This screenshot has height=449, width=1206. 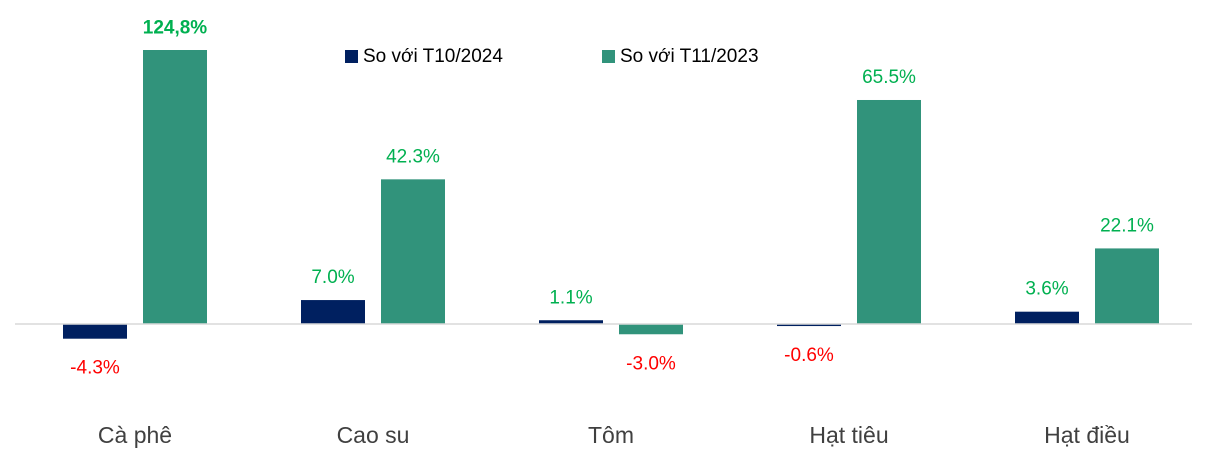 What do you see at coordinates (848, 435) in the screenshot?
I see `x-tick-label: Hạt tiêu` at bounding box center [848, 435].